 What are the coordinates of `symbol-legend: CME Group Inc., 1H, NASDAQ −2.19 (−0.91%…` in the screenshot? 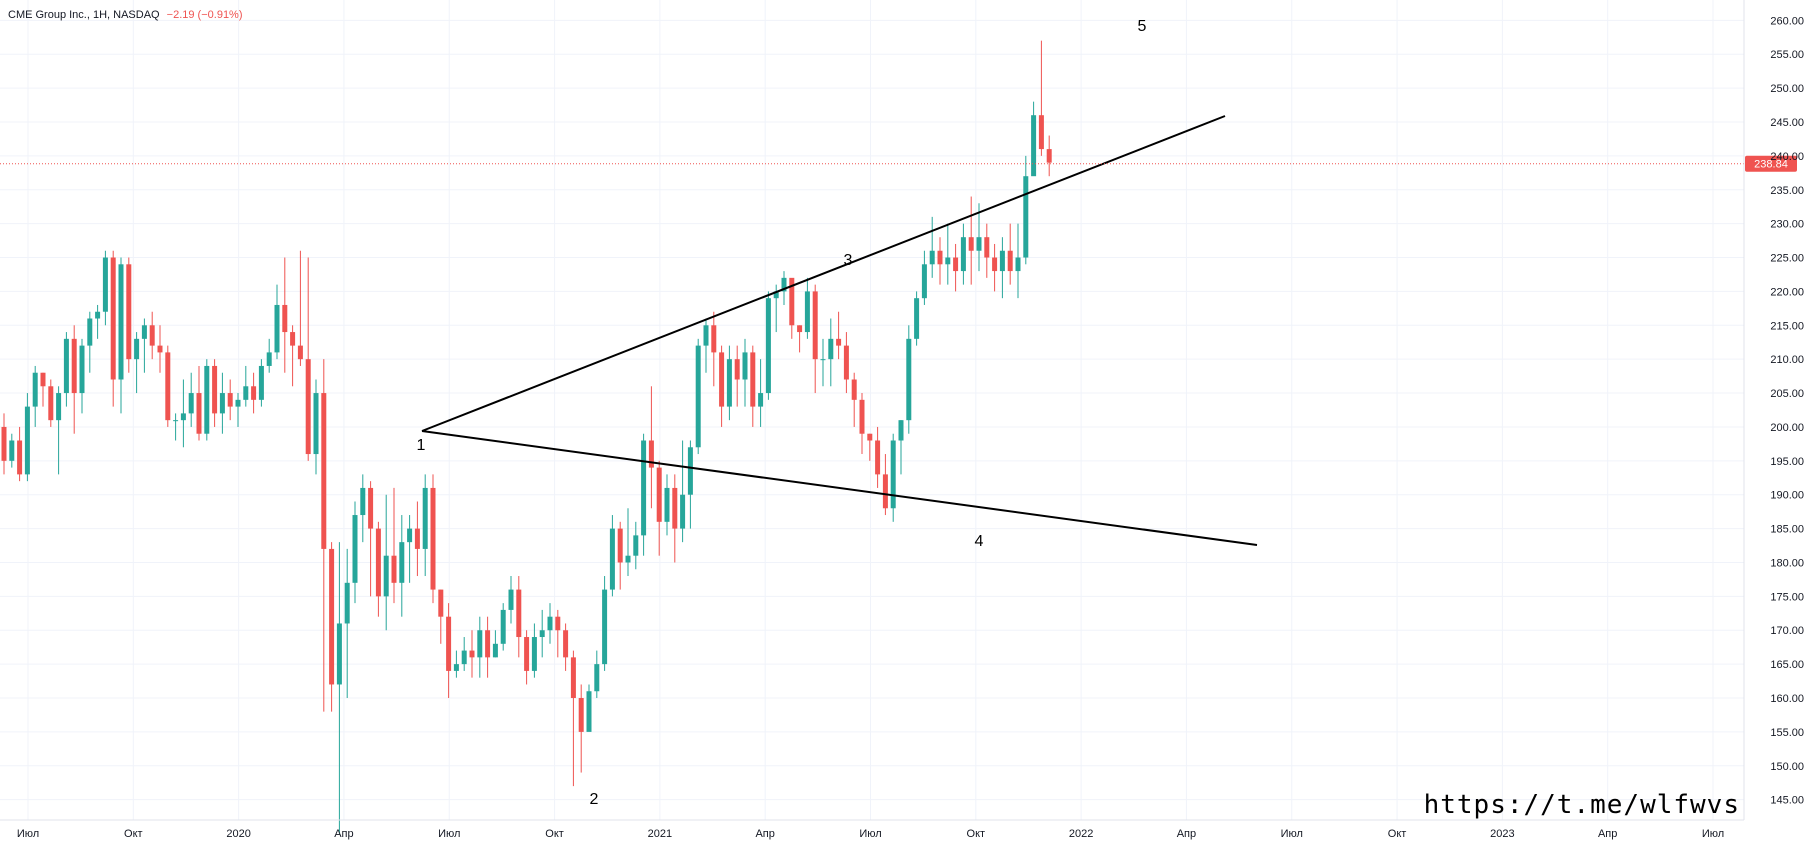 It's located at (125, 15).